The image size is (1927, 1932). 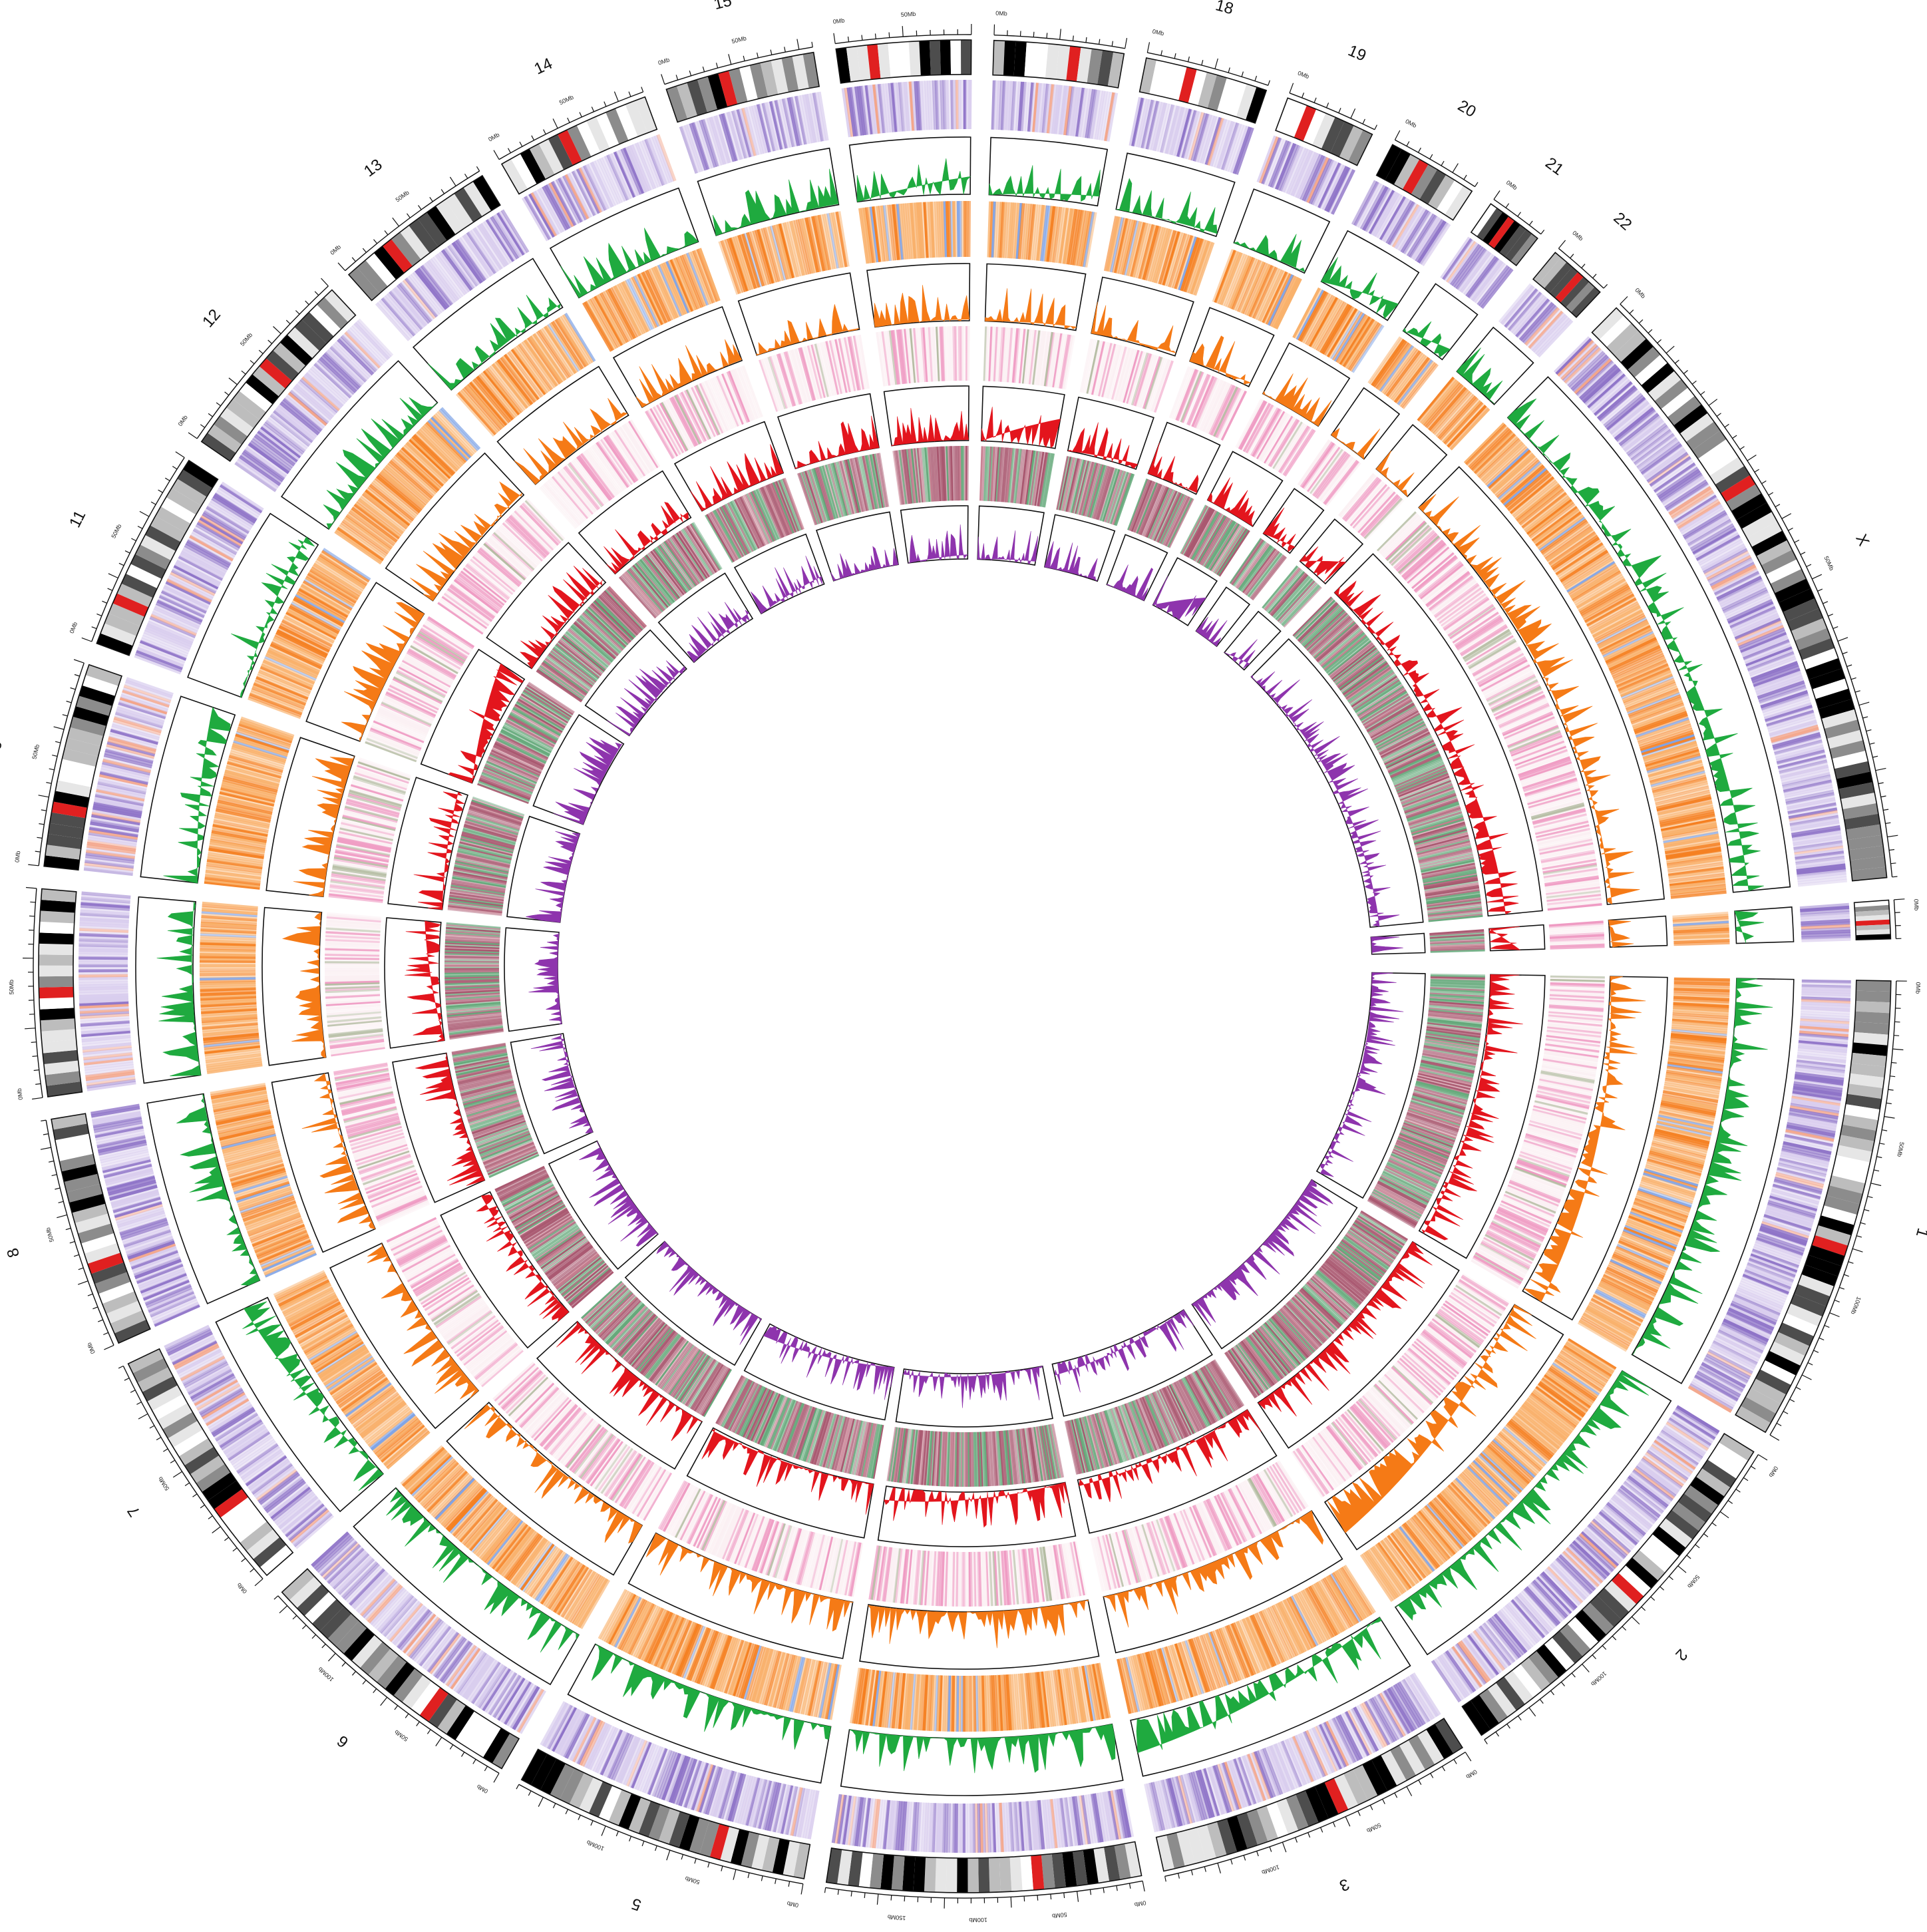 I want to click on tick-label: 50Mb, so click(x=739, y=40).